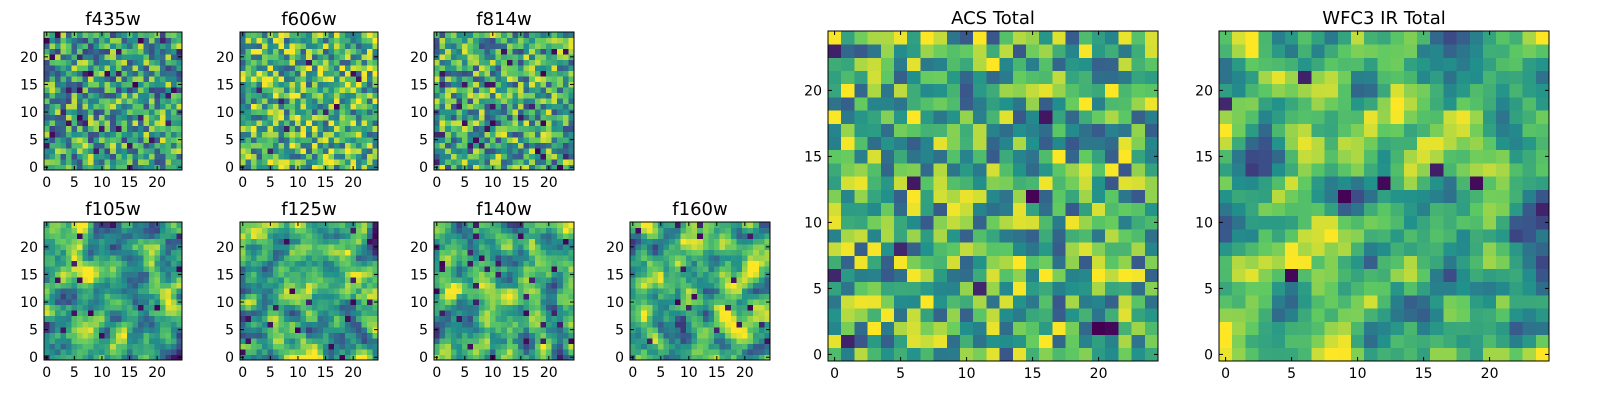 The height and width of the screenshot is (400, 1600). What do you see at coordinates (229, 331) in the screenshot?
I see `y-tick-label: 5` at bounding box center [229, 331].